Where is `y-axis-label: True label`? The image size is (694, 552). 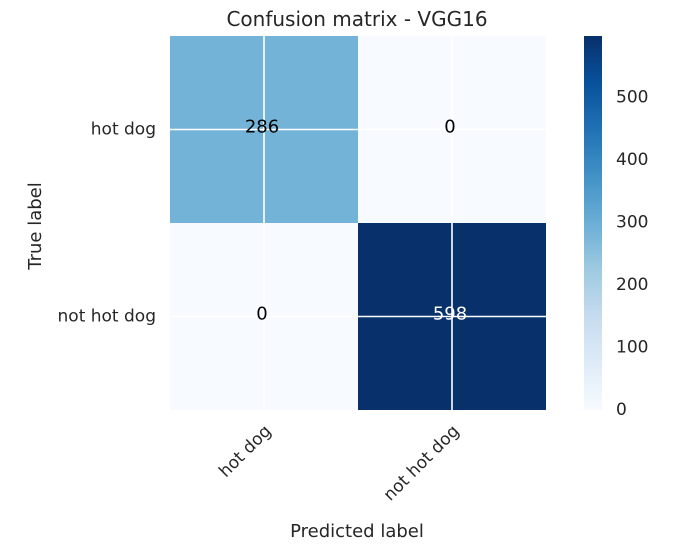
y-axis-label: True label is located at coordinates (35, 226).